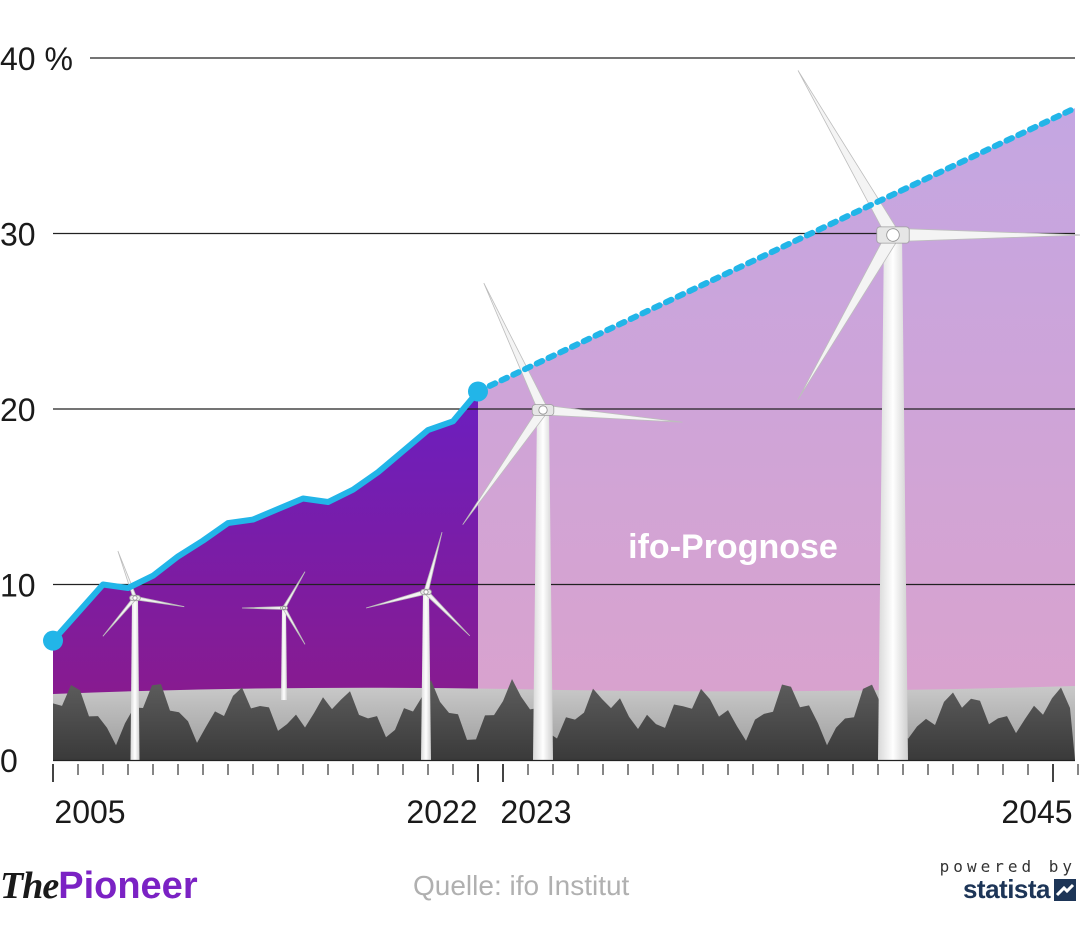 This screenshot has width=1080, height=927. What do you see at coordinates (18, 586) in the screenshot?
I see `y-tick-label: 10` at bounding box center [18, 586].